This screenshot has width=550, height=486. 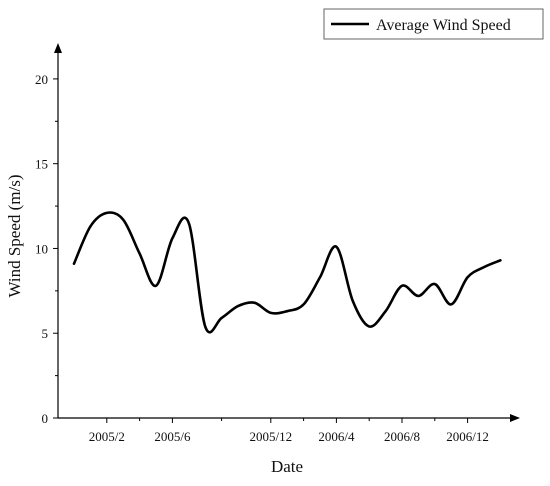 What do you see at coordinates (58, 48) in the screenshot?
I see `y-axis-arrow` at bounding box center [58, 48].